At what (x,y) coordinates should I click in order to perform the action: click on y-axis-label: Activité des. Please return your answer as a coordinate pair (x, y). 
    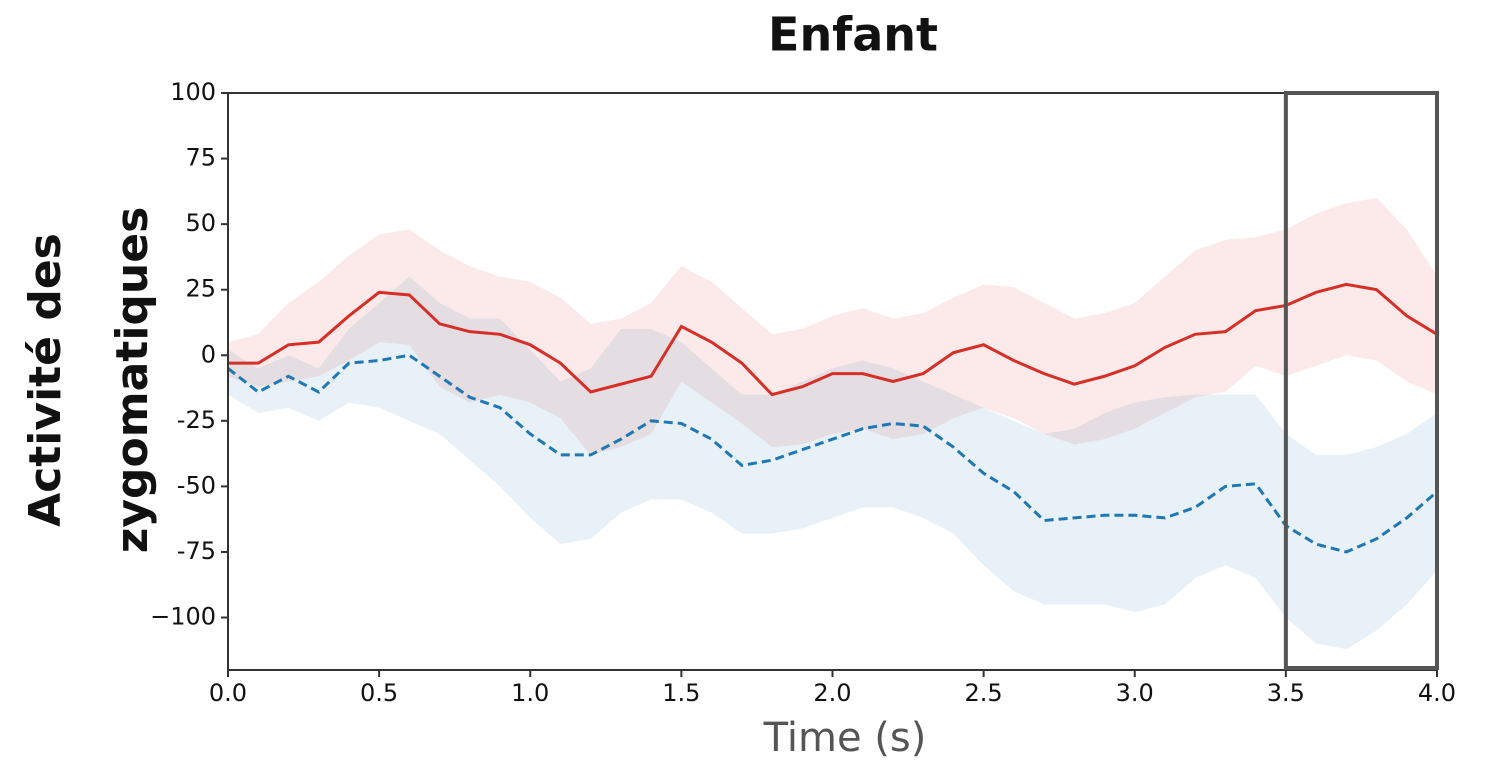
    Looking at the image, I should click on (45, 380).